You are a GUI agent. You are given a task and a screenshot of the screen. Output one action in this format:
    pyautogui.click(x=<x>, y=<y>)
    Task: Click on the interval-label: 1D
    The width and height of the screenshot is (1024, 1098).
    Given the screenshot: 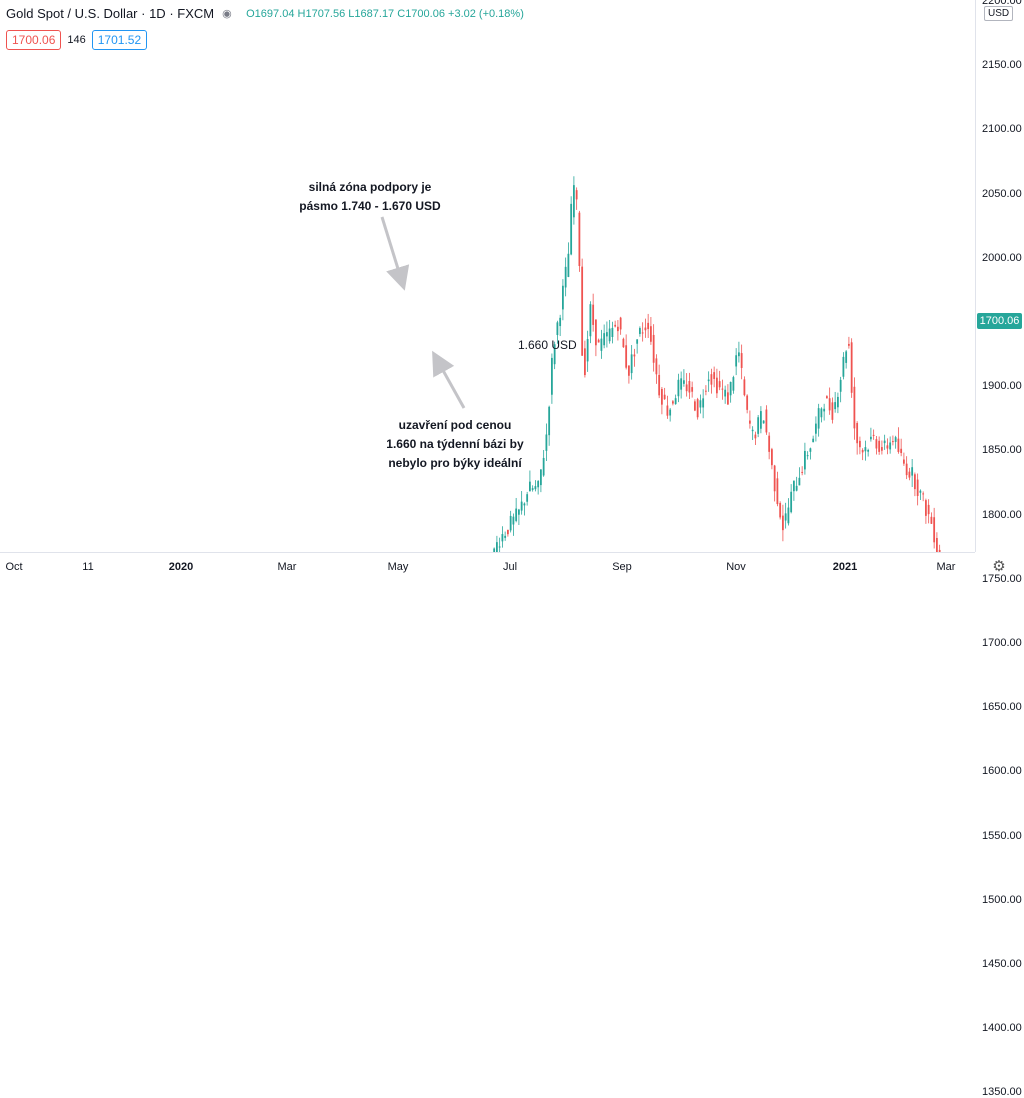 What is the action you would take?
    pyautogui.click(x=157, y=13)
    